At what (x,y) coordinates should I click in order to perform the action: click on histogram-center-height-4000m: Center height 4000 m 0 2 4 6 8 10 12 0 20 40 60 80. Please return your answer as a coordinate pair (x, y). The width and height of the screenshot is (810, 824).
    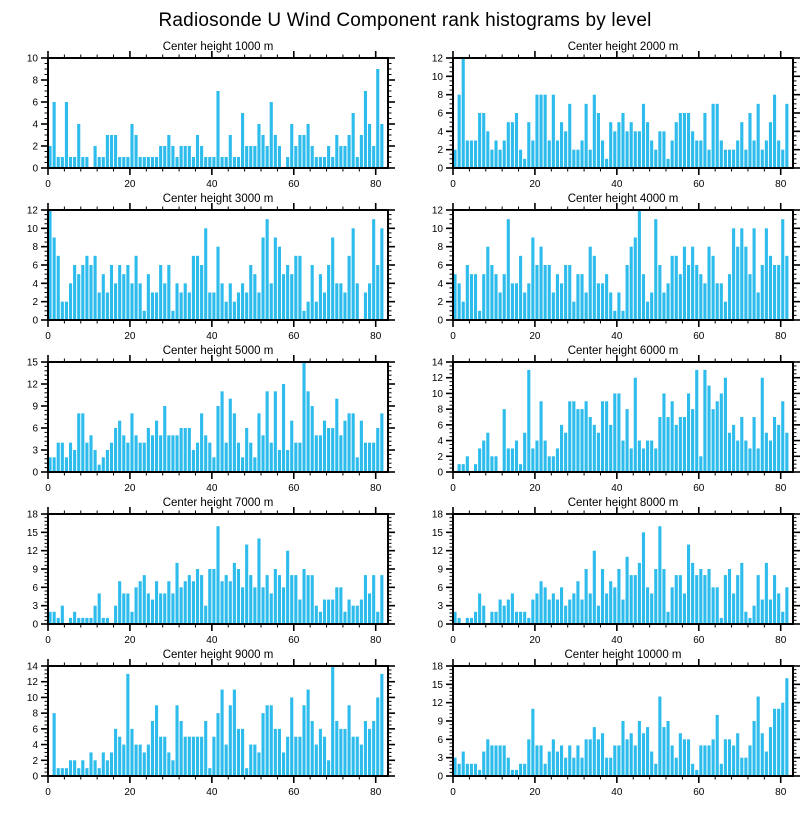
    Looking at the image, I should click on (607, 266).